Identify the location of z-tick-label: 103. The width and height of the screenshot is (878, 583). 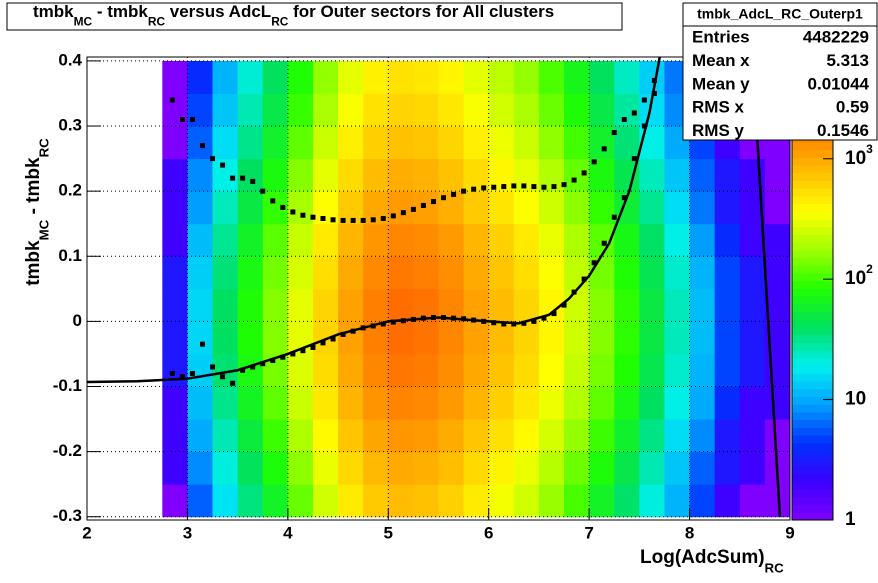
(859, 155).